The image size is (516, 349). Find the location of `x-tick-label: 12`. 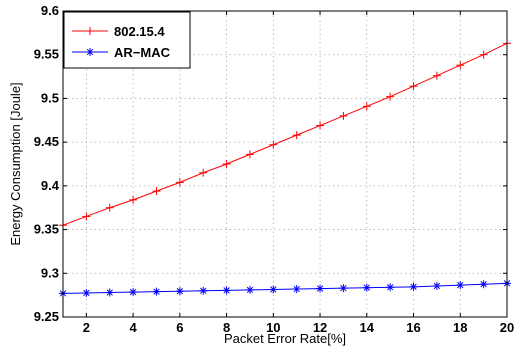

x-tick-label: 12 is located at coordinates (320, 327).